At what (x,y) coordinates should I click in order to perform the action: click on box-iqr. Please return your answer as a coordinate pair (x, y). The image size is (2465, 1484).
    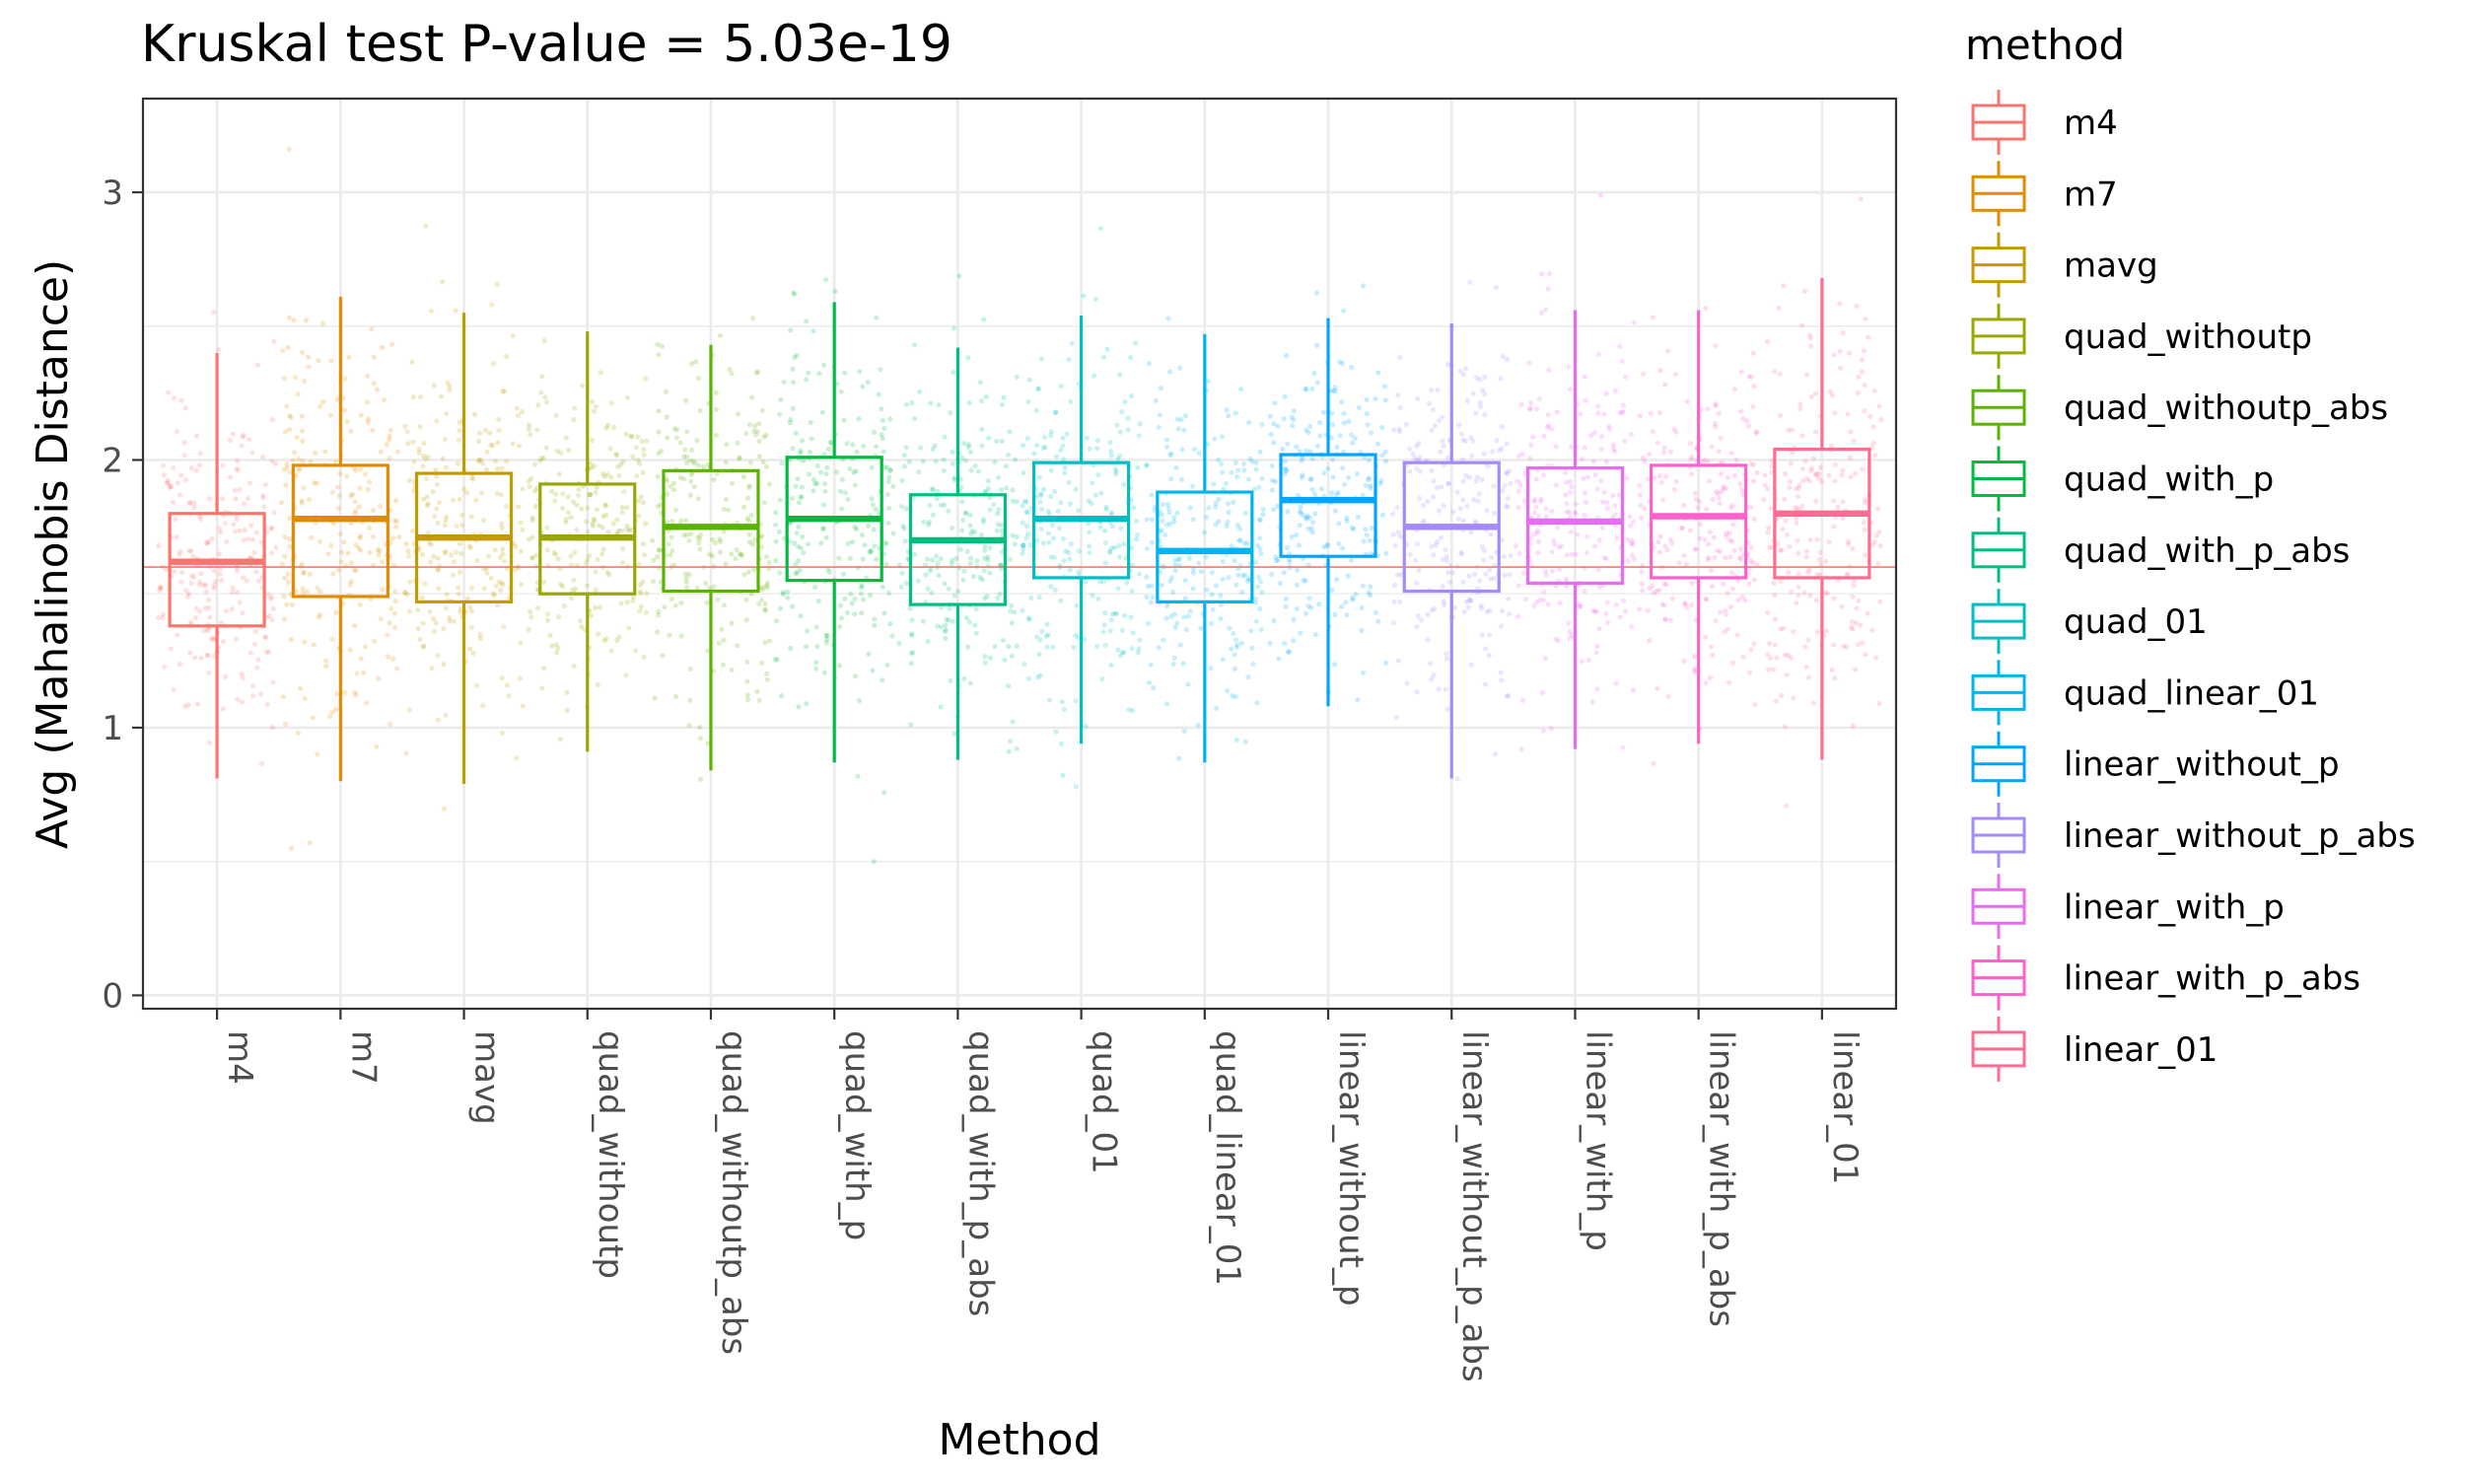
    Looking at the image, I should click on (217, 570).